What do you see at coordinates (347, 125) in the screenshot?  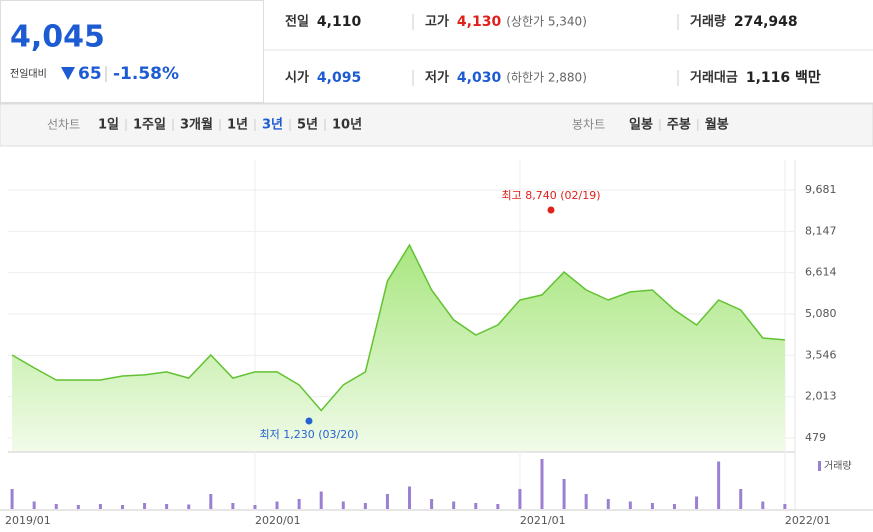 I see `period-tab: 10년` at bounding box center [347, 125].